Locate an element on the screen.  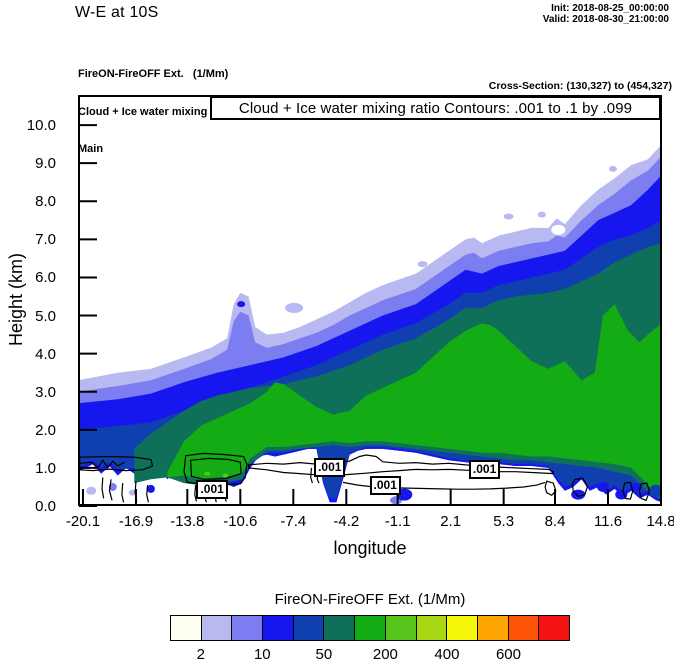
y-axis-title: Height (km) is located at coordinates (16, 299).